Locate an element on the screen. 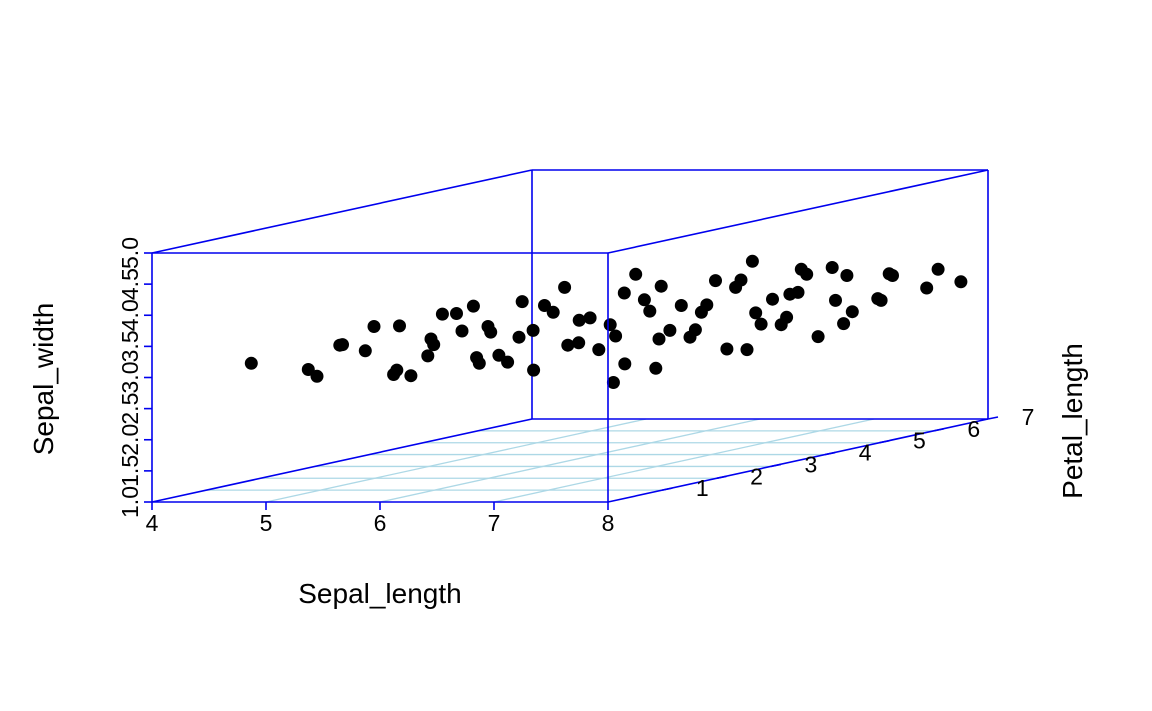  y-tick-label: 1.5 is located at coordinates (130, 471).